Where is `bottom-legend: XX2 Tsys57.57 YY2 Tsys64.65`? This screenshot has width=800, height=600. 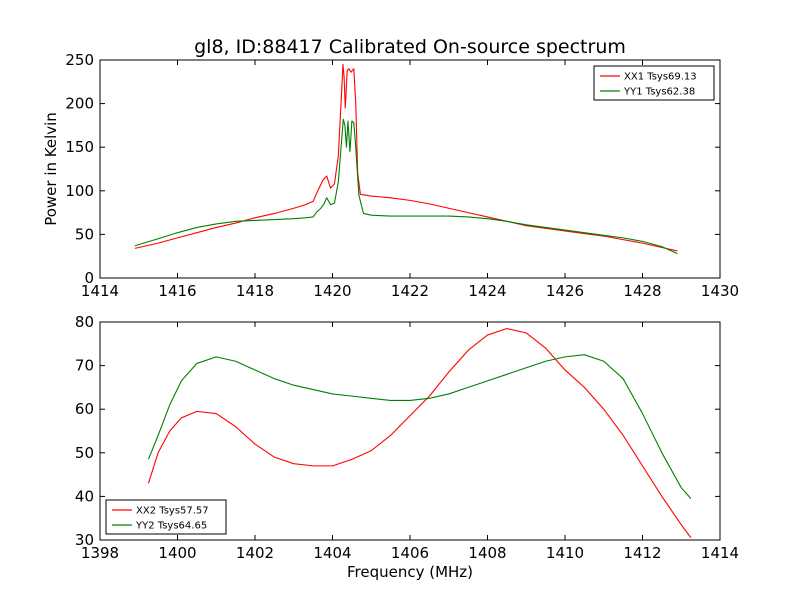 bottom-legend: XX2 Tsys57.57 YY2 Tsys64.65 is located at coordinates (166, 517).